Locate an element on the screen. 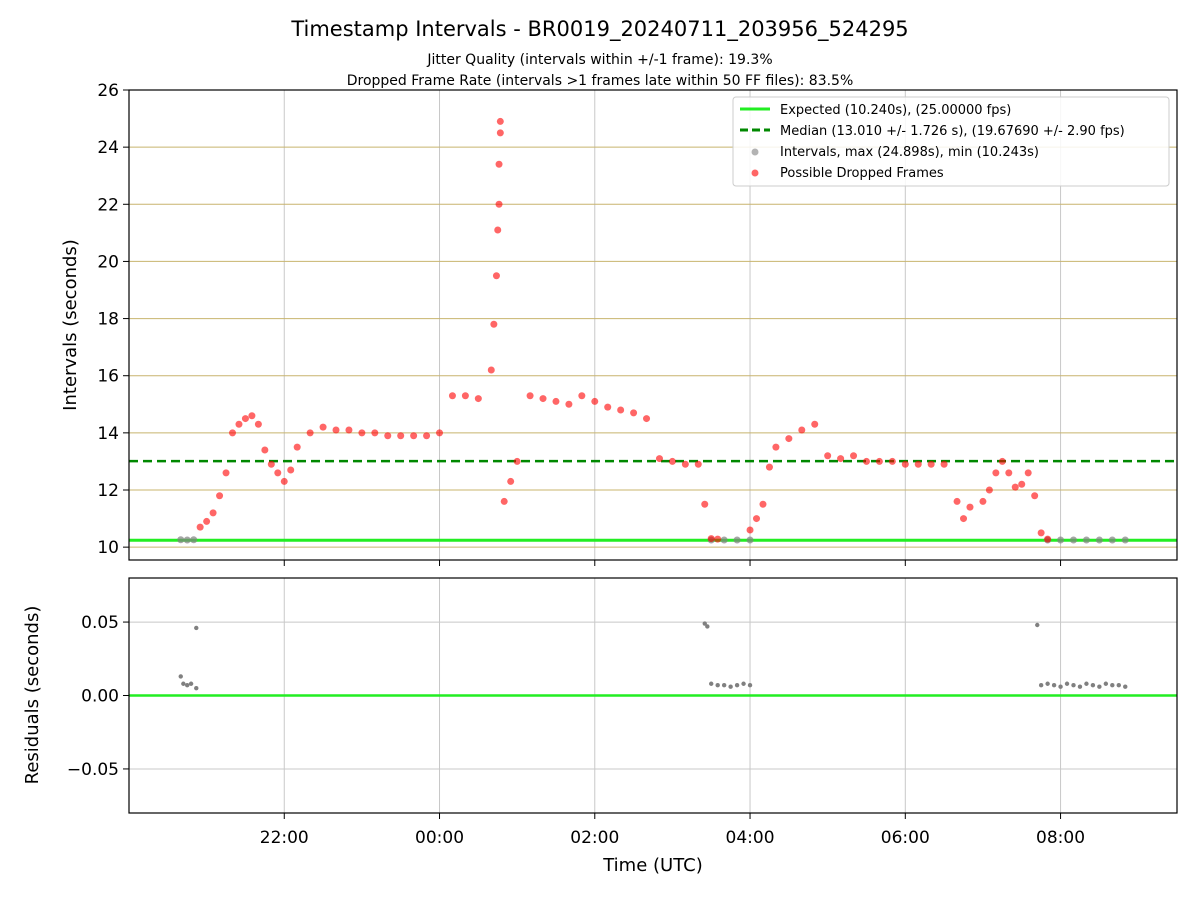 This screenshot has height=900, width=1200. y-tick-label: 26 is located at coordinates (108, 91).